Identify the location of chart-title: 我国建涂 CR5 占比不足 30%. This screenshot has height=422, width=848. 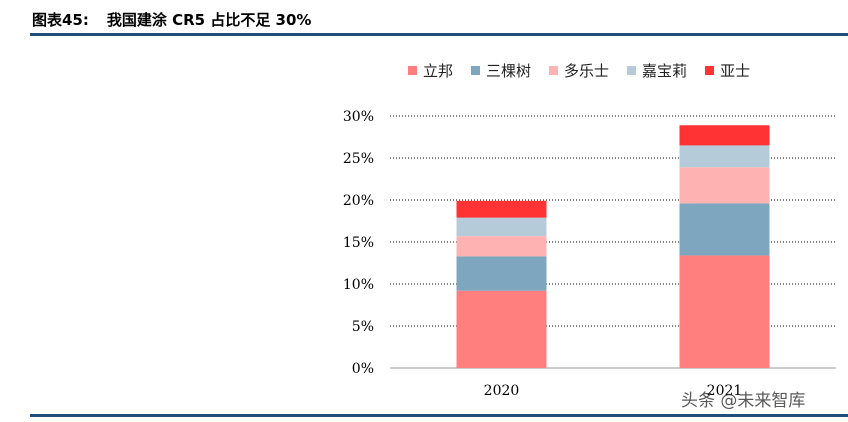
(209, 19).